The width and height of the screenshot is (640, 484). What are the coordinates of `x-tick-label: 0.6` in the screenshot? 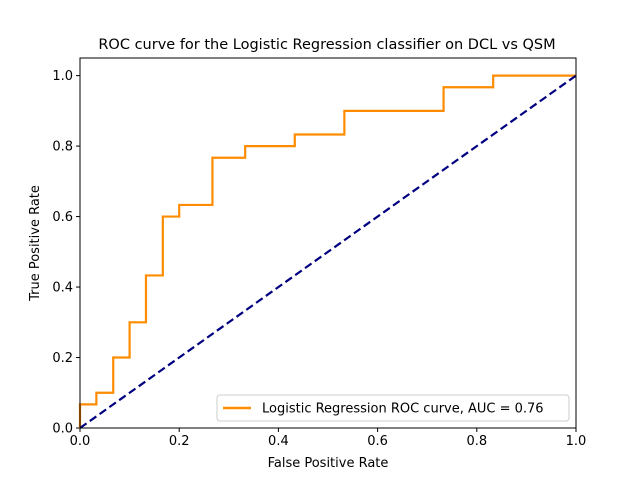 It's located at (377, 441).